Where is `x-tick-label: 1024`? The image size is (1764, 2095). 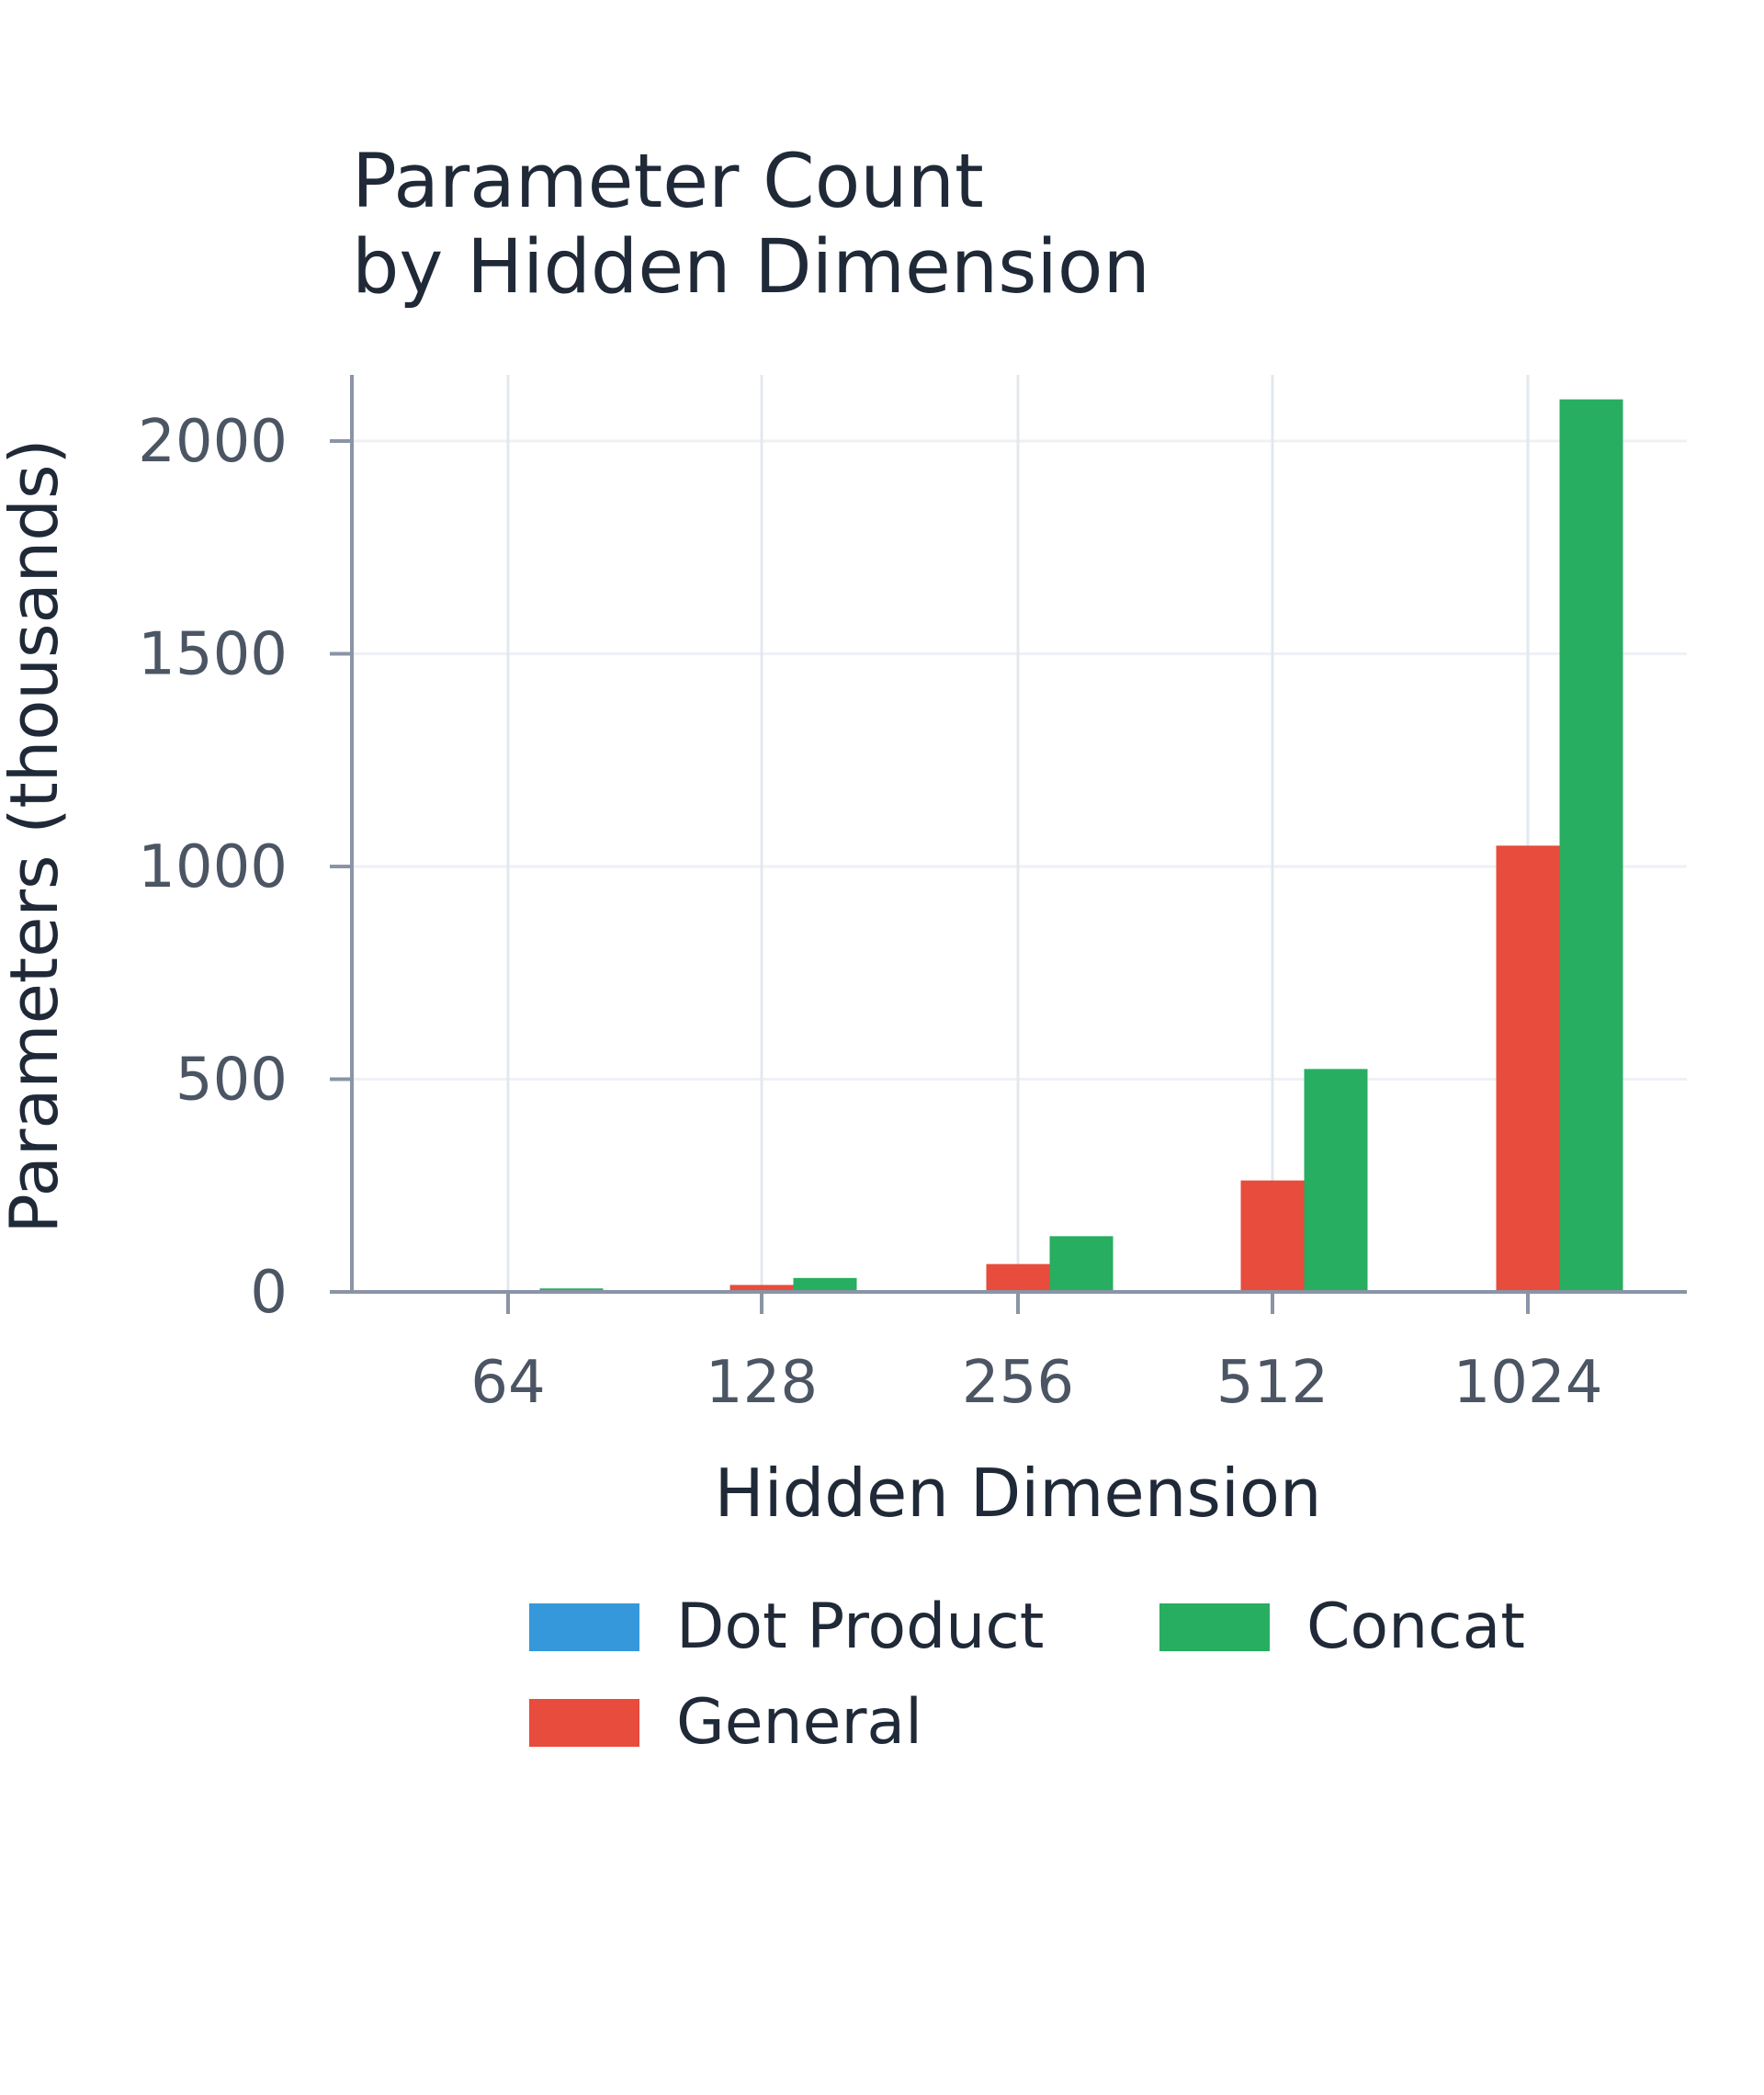
x-tick-label: 1024 is located at coordinates (1528, 1383).